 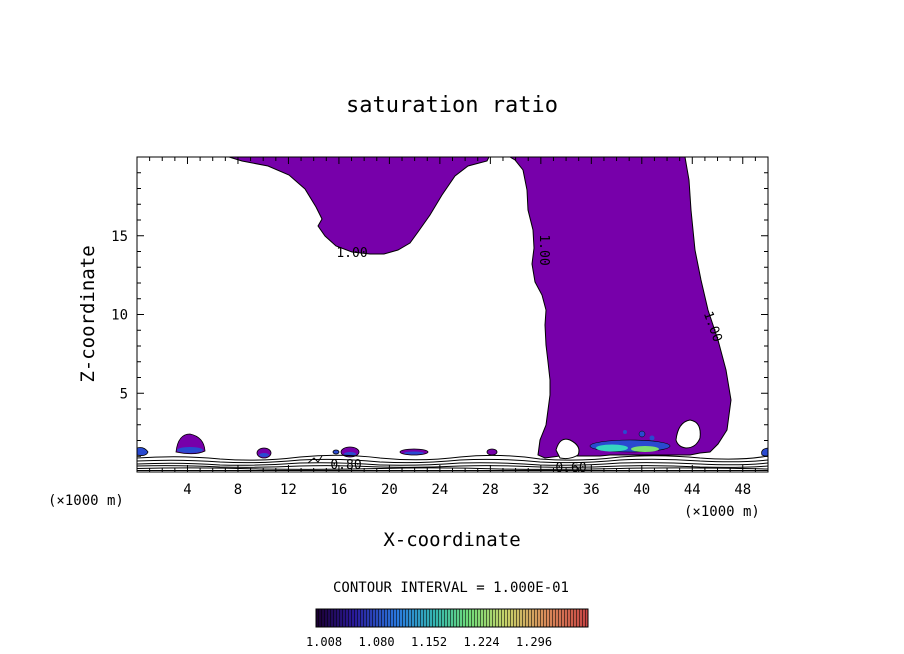 What do you see at coordinates (324, 642) in the screenshot?
I see `colorbar-tick-label: 1.008` at bounding box center [324, 642].